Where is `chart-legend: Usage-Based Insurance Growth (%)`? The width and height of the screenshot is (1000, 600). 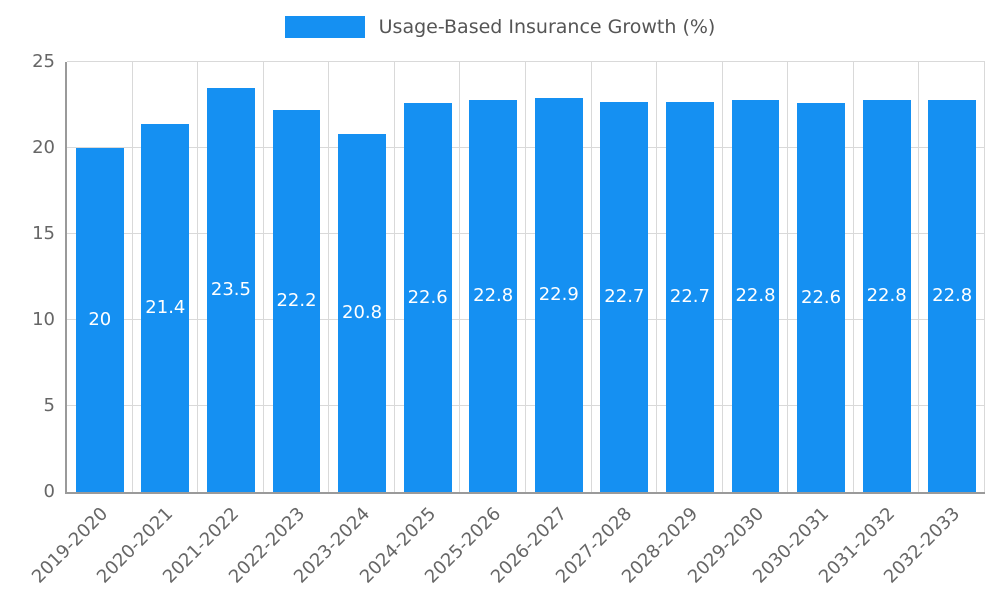
chart-legend: Usage-Based Insurance Growth (%) is located at coordinates (500, 27).